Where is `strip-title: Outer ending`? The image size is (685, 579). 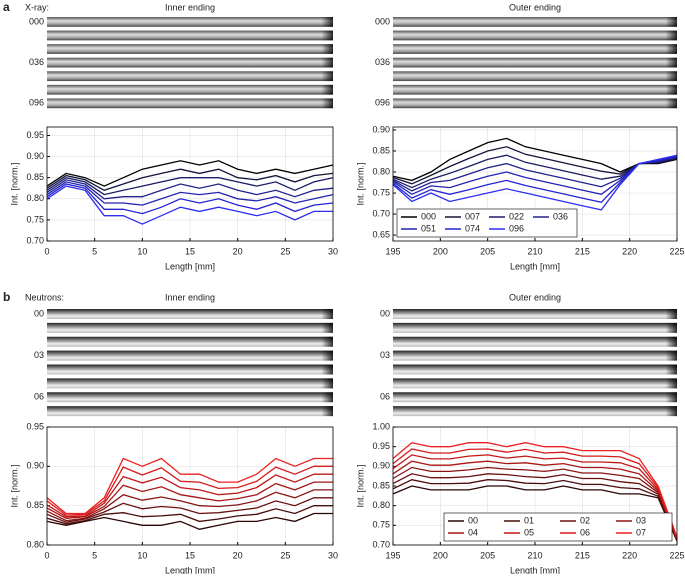 strip-title: Outer ending is located at coordinates (535, 297).